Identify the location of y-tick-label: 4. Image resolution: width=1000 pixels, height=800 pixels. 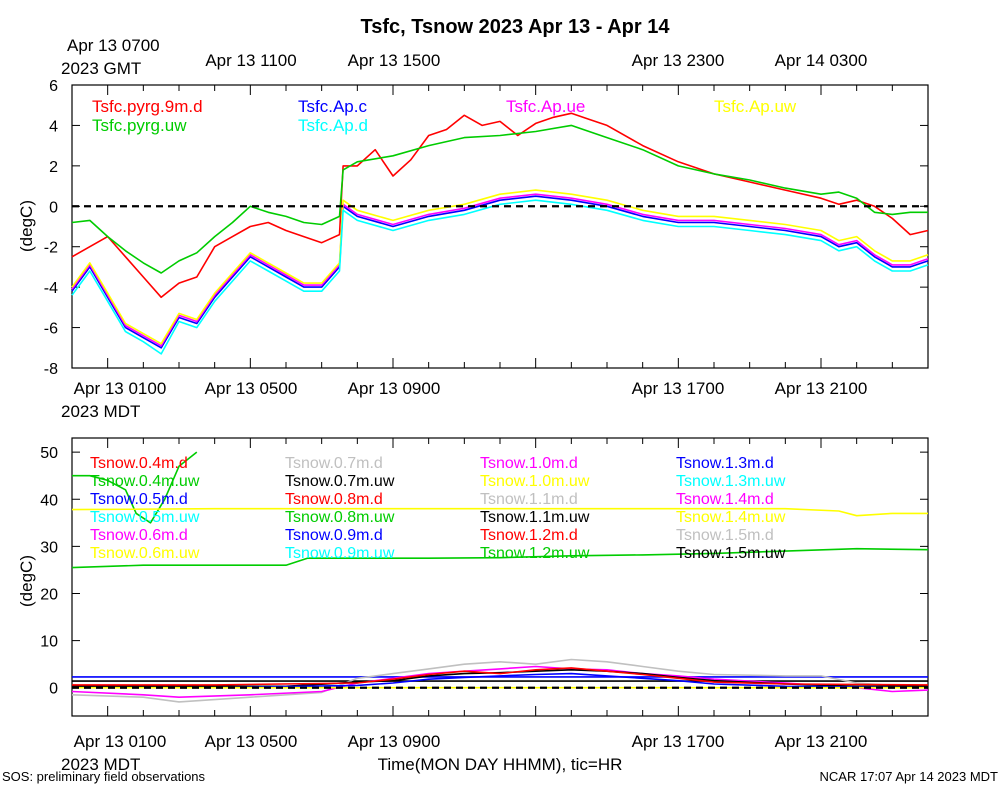
(53, 126).